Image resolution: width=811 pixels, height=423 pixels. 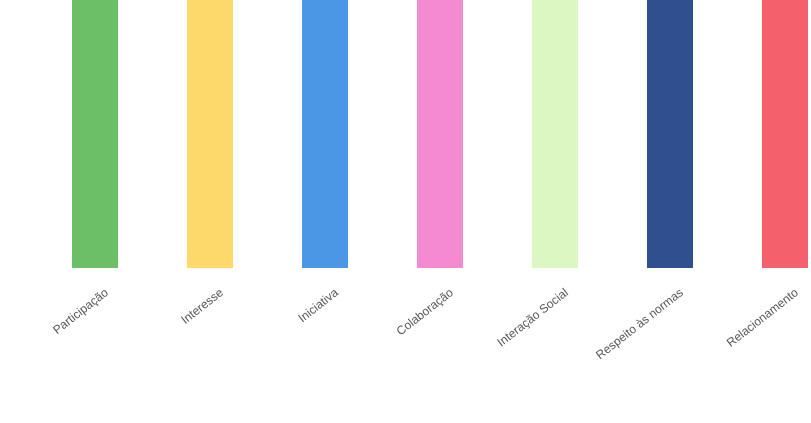 What do you see at coordinates (762, 317) in the screenshot?
I see `category-label-7: Relacionamento` at bounding box center [762, 317].